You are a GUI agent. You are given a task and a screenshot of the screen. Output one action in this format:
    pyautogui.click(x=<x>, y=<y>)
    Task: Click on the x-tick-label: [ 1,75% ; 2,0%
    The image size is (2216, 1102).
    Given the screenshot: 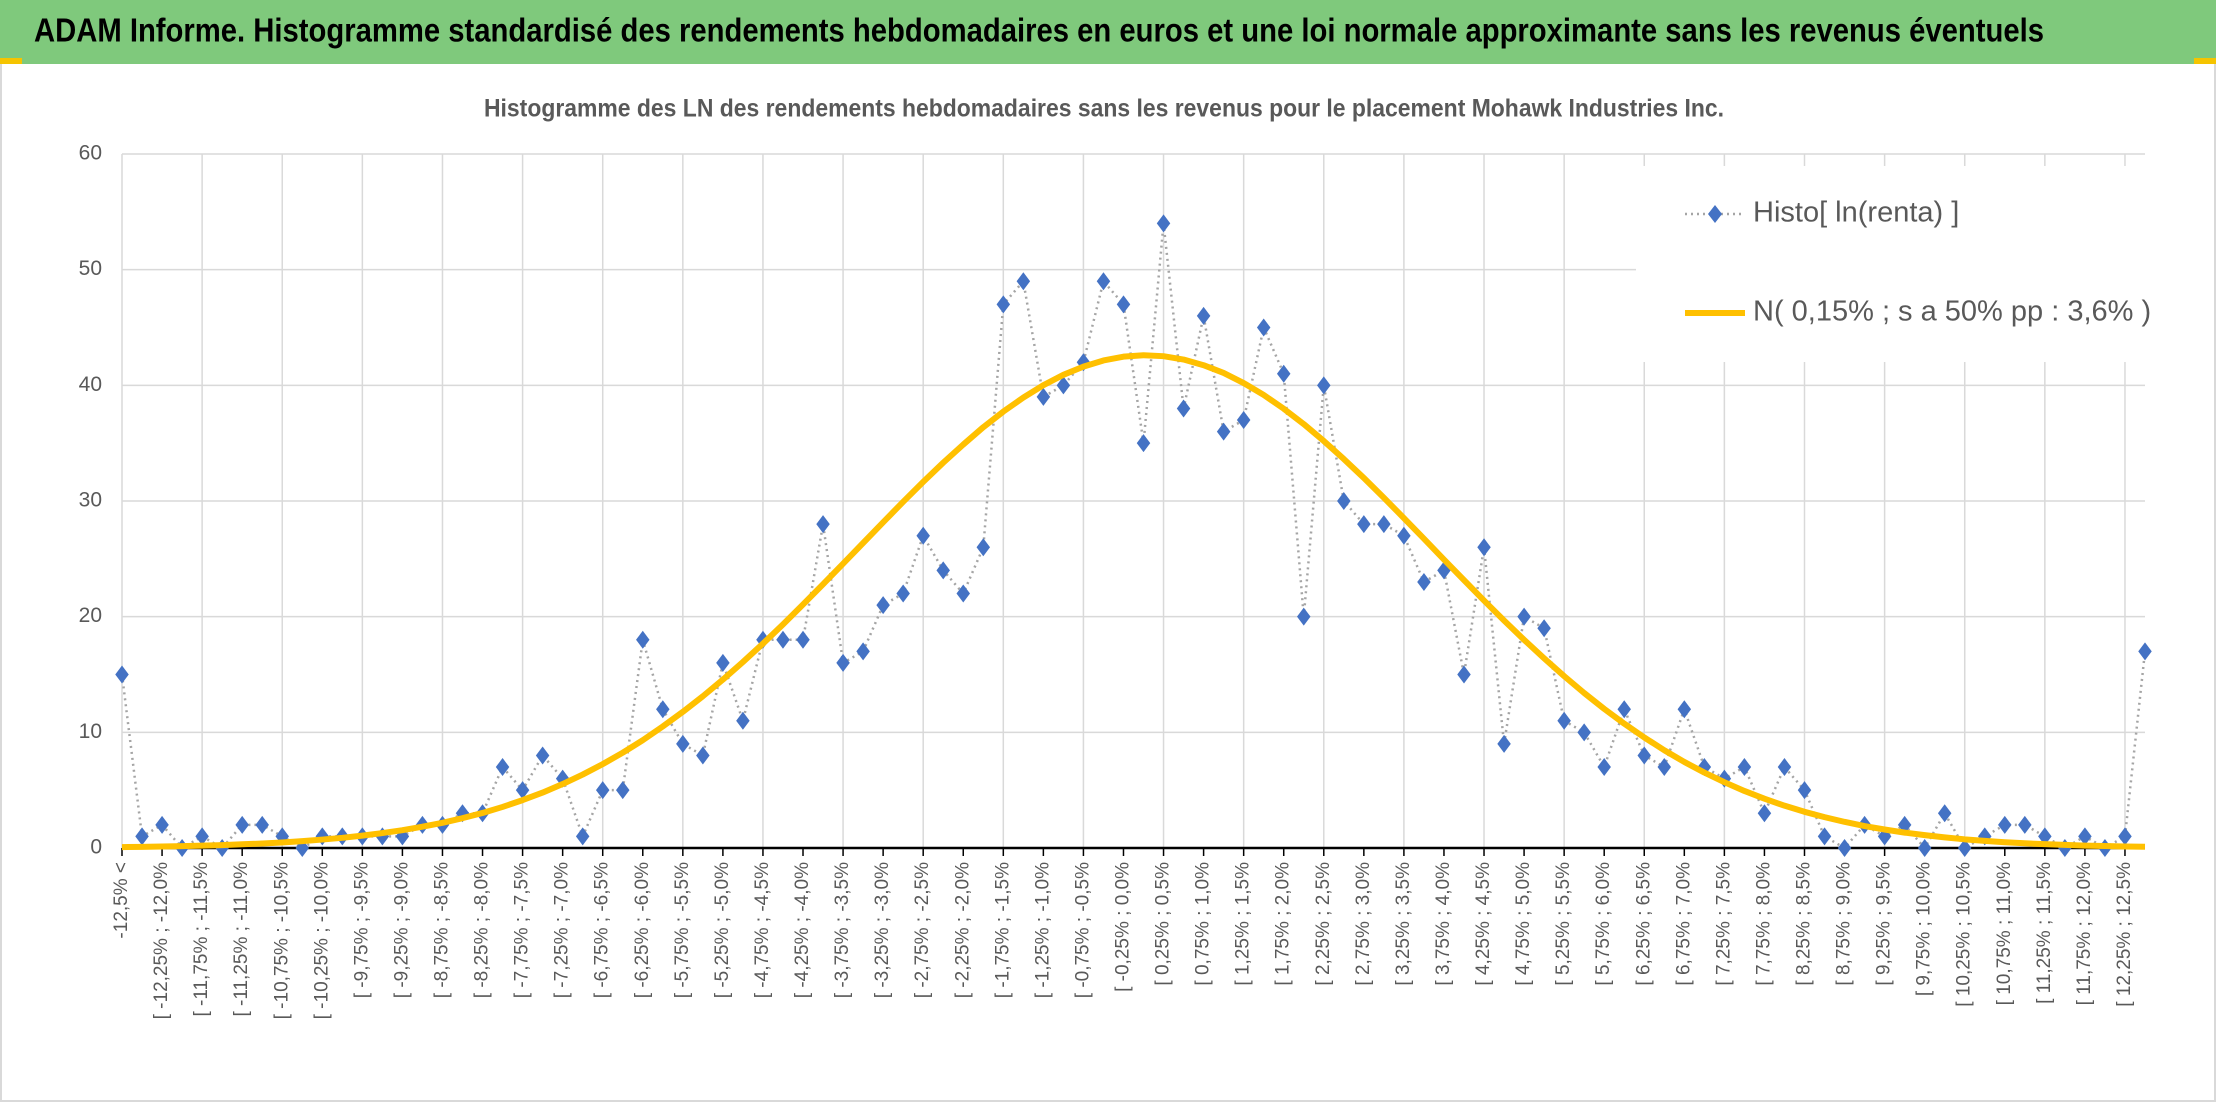 What is the action you would take?
    pyautogui.click(x=1283, y=924)
    